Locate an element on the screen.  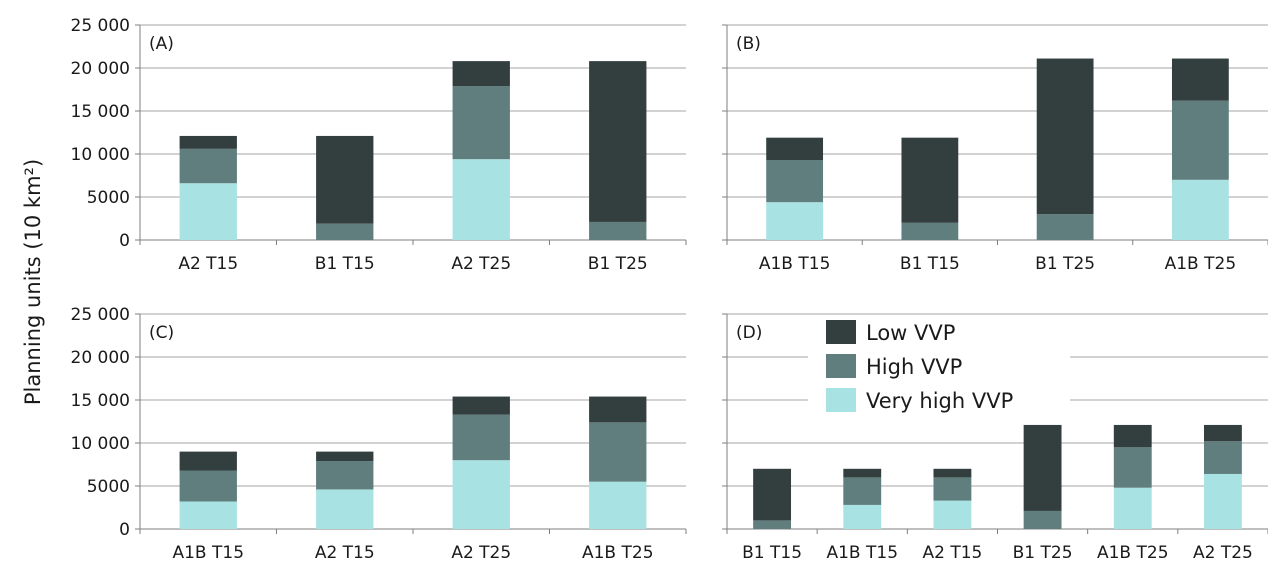
panel-label: (D) is located at coordinates (749, 333).